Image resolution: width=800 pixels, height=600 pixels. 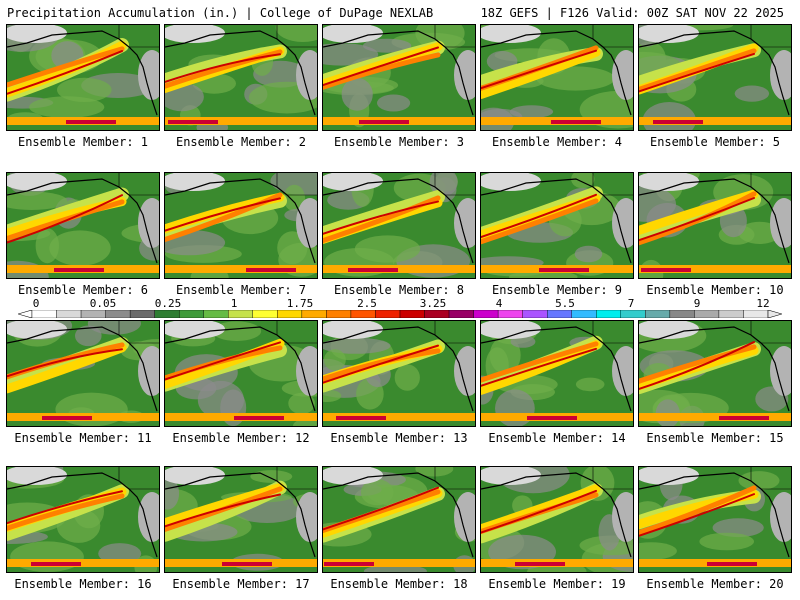 I want to click on member-label: Ensemble Member: 17, so click(x=241, y=584).